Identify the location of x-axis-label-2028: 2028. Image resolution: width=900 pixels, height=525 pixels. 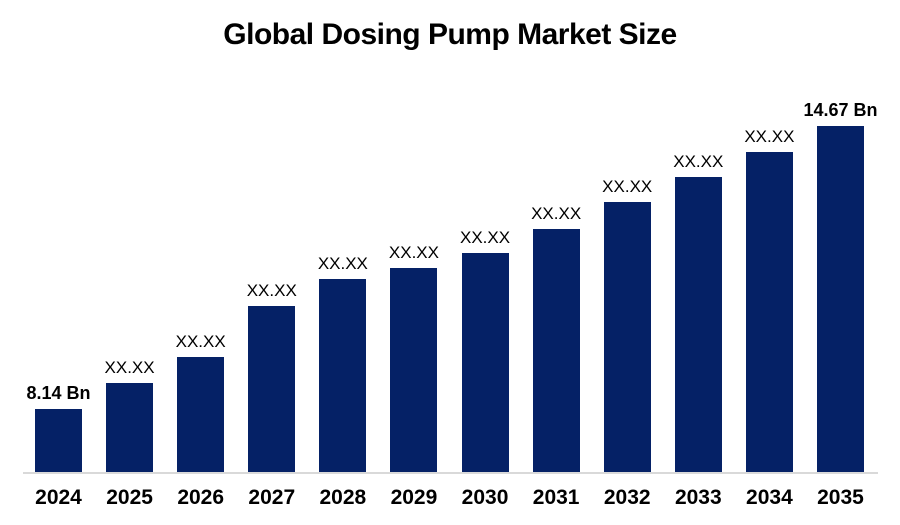
(343, 497).